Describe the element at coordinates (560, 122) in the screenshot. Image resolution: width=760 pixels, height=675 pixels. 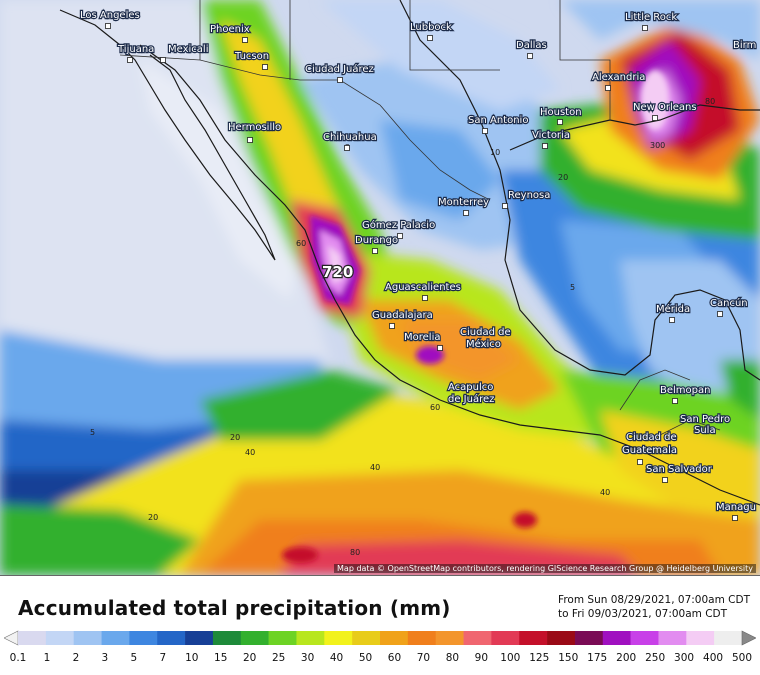
I see `city-marker-houston` at that location.